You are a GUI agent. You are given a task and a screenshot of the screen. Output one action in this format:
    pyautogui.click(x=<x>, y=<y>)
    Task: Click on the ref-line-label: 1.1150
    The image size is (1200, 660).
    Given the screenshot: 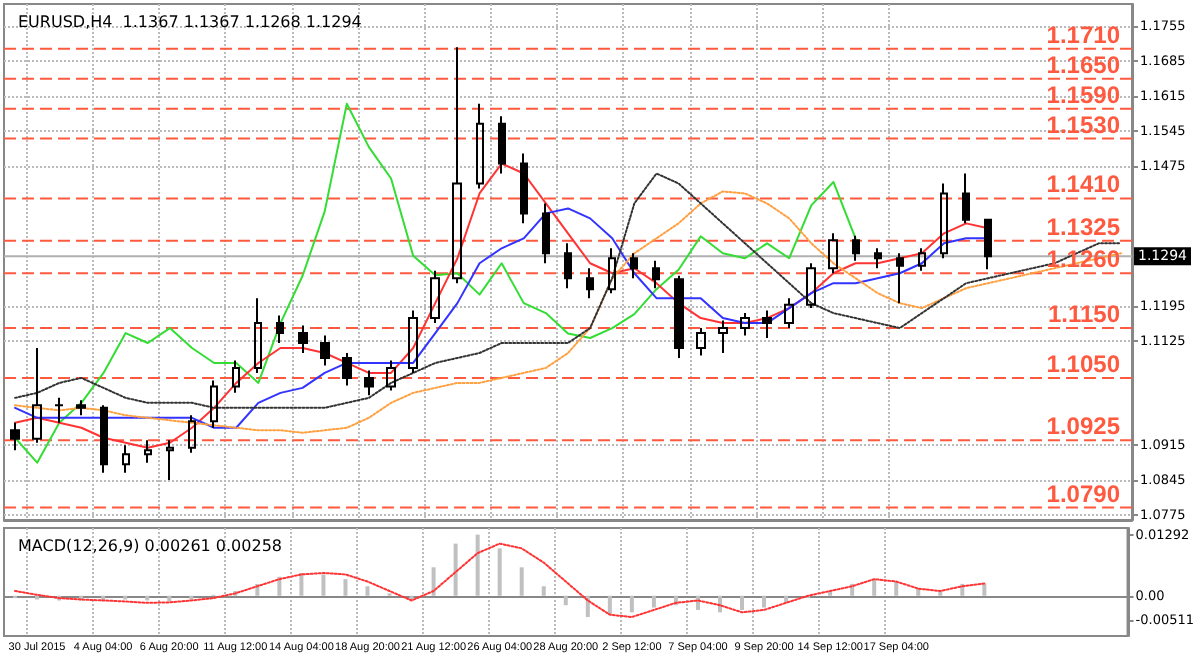 What is the action you would take?
    pyautogui.click(x=1084, y=314)
    